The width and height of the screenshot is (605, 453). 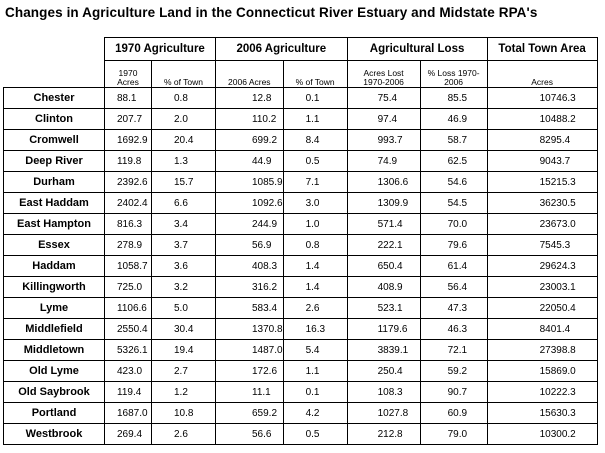 What do you see at coordinates (128, 287) in the screenshot?
I see `acres-1970-cell: 725.0` at bounding box center [128, 287].